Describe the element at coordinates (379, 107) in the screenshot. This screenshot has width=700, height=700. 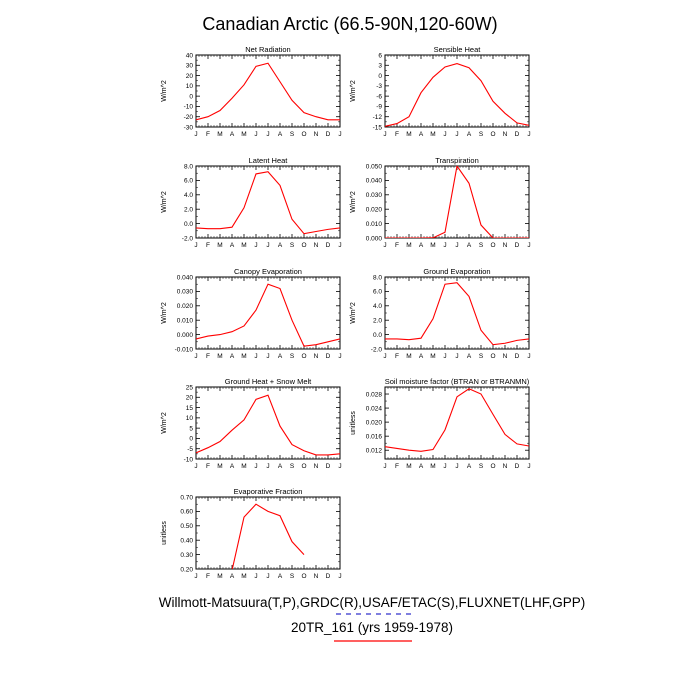
I see `y-tick-label: -9` at that location.